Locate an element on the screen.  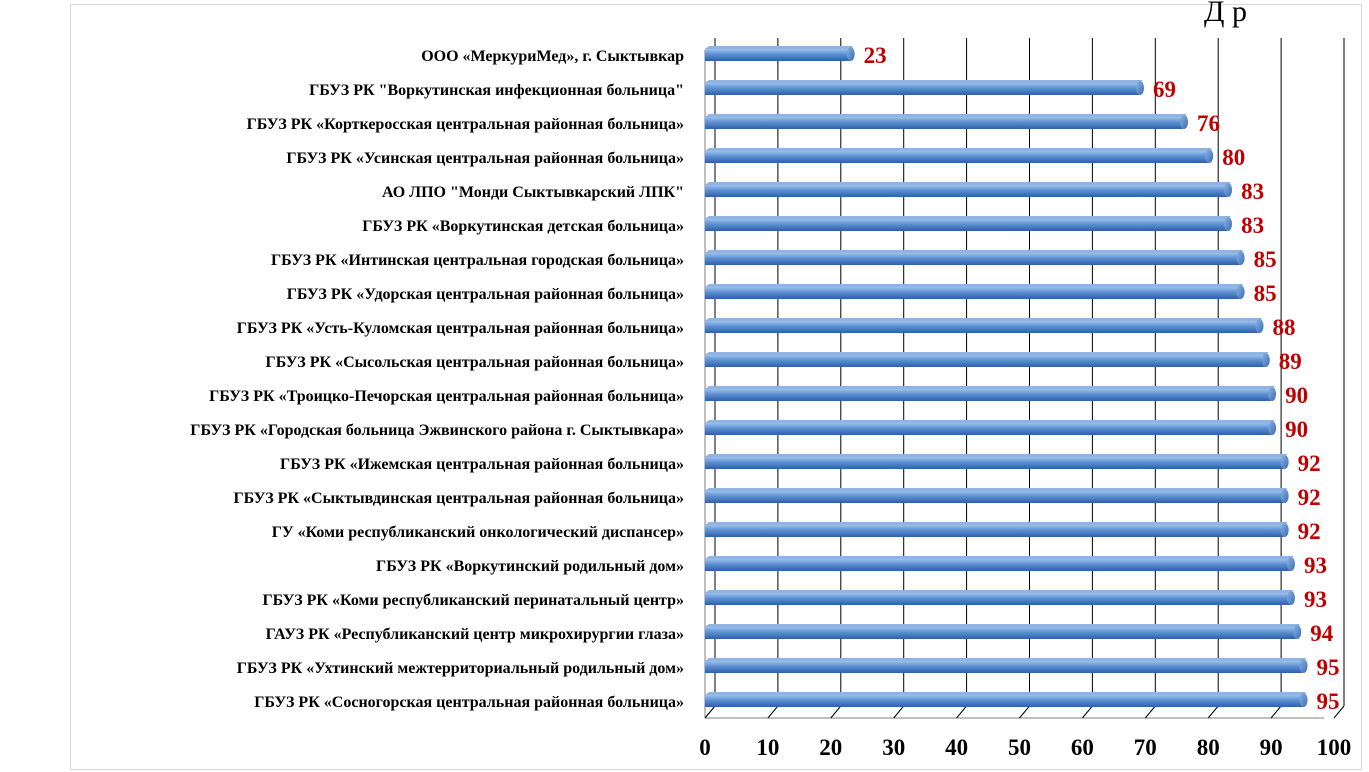
x-tick-label: 80 is located at coordinates (1208, 747).